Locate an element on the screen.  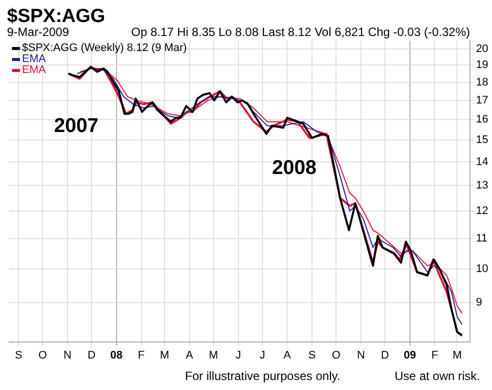
x-tick-label: 08 is located at coordinates (116, 355).